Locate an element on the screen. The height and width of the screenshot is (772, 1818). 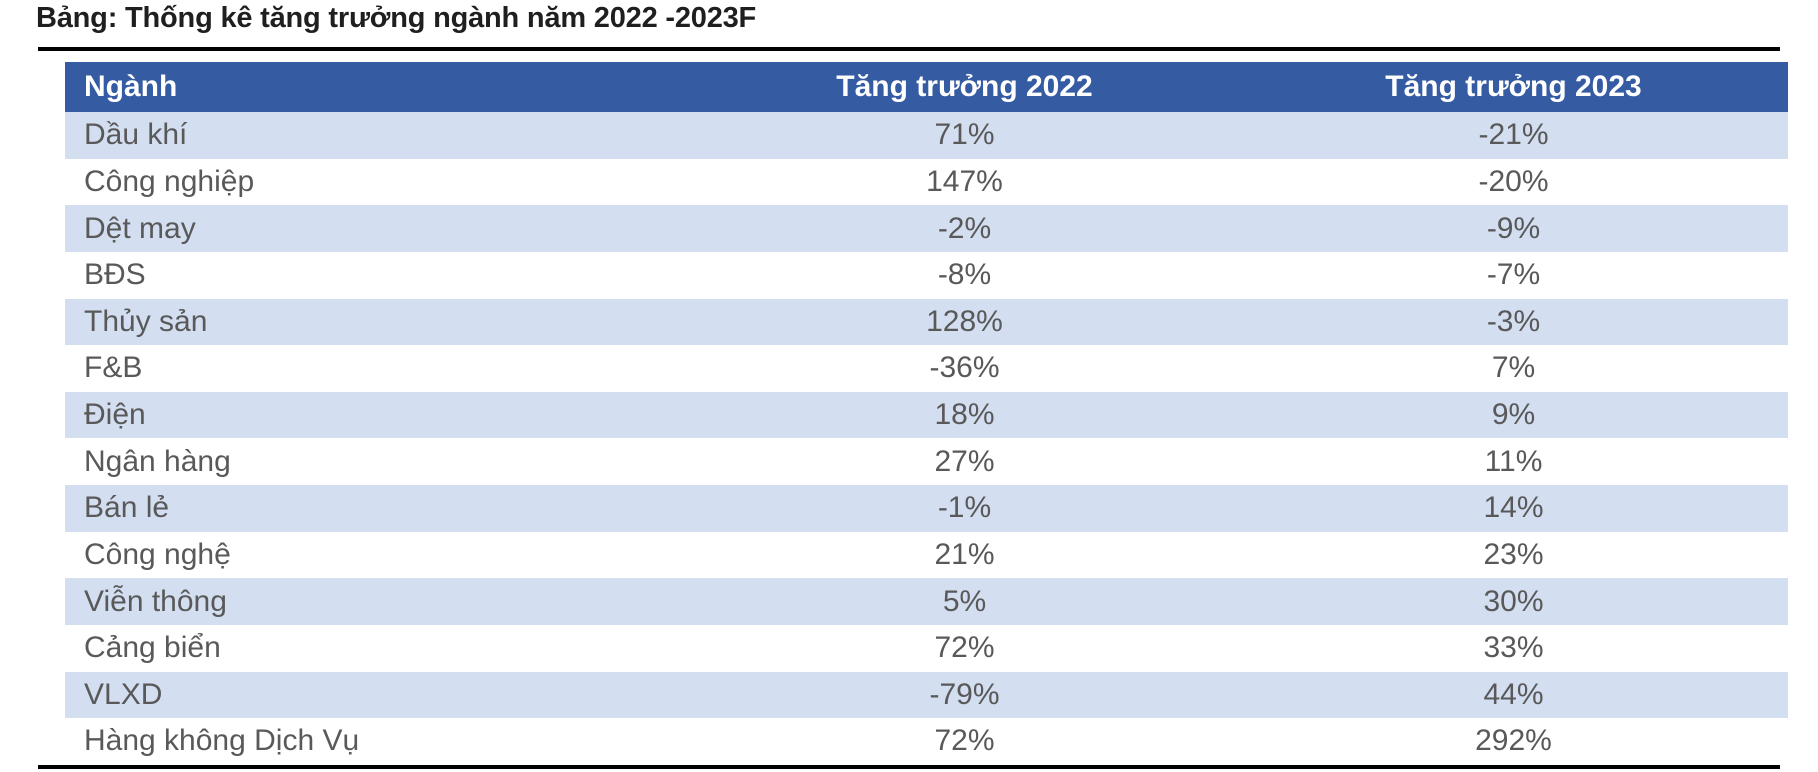
industry-cell: Dệt may is located at coordinates (140, 228).